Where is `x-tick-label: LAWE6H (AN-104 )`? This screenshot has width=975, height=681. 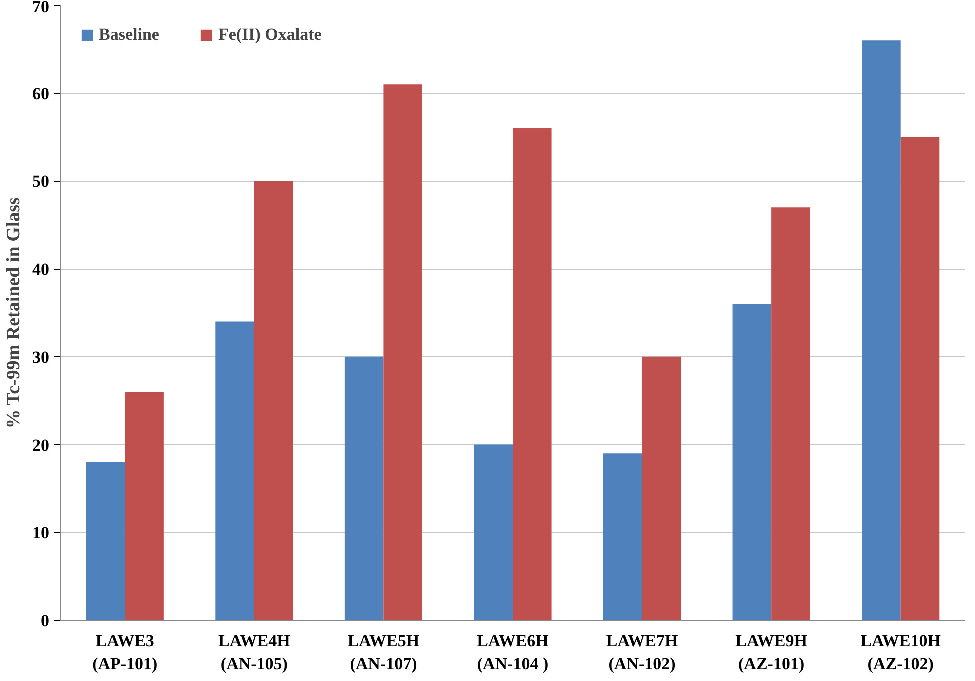 x-tick-label: LAWE6H (AN-104 ) is located at coordinates (513, 653).